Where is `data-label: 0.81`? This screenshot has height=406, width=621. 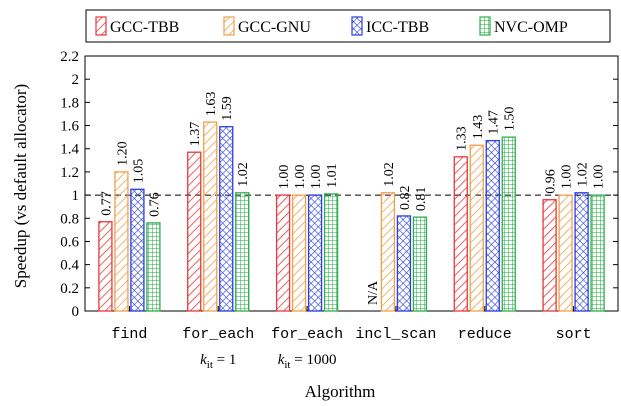
data-label: 0.81 is located at coordinates (421, 199).